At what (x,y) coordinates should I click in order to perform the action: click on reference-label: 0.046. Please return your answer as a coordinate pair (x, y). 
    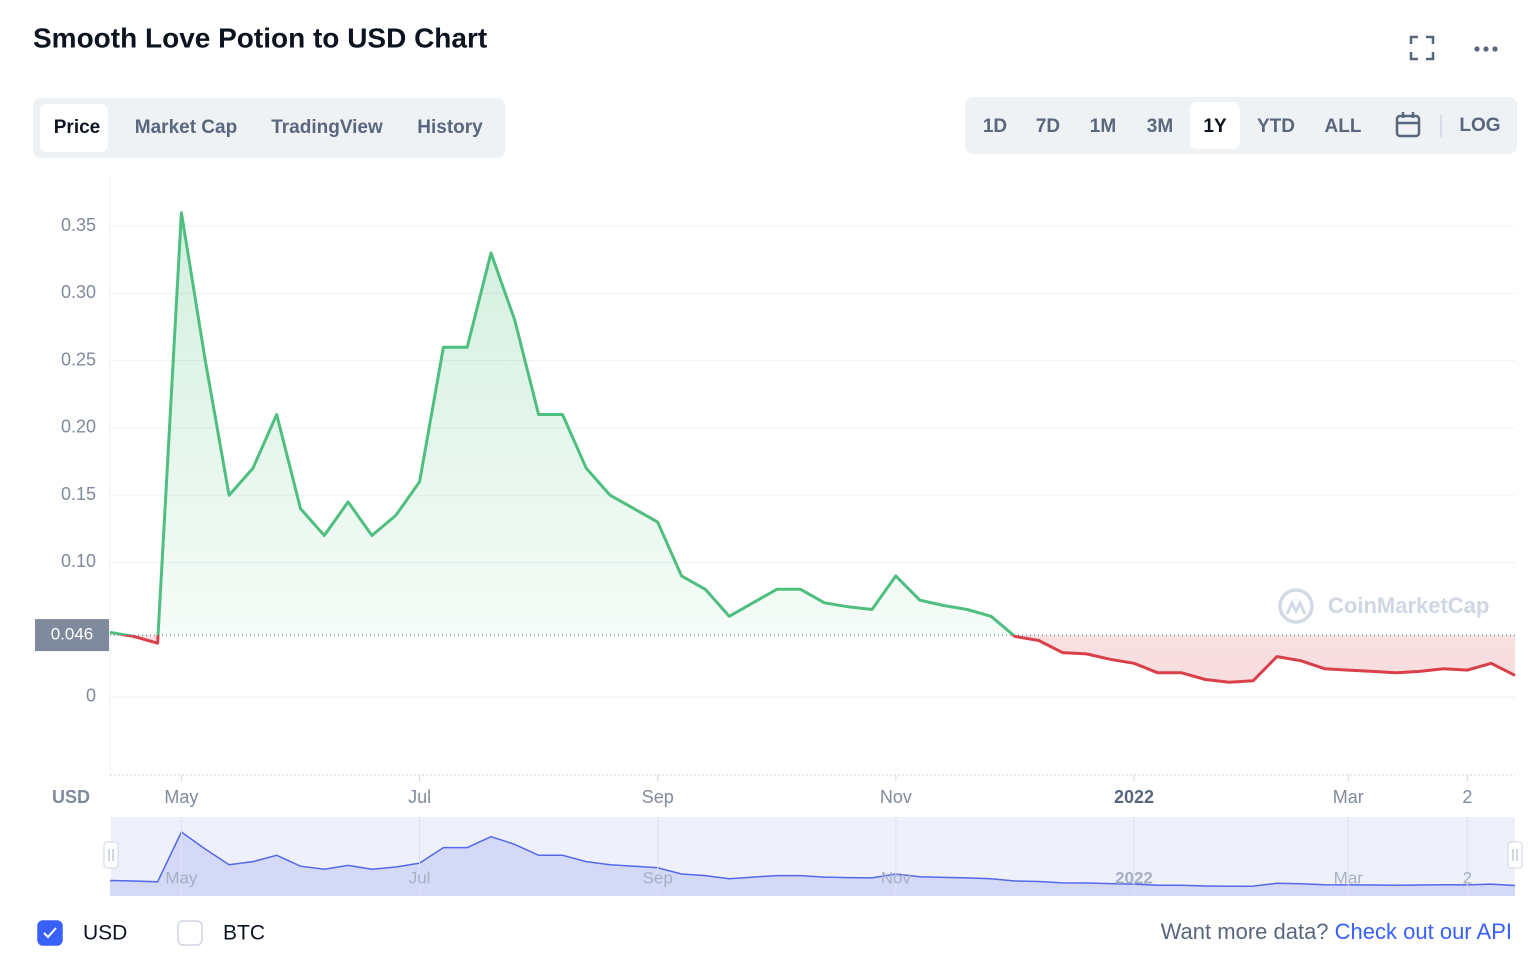
    Looking at the image, I should click on (72, 634).